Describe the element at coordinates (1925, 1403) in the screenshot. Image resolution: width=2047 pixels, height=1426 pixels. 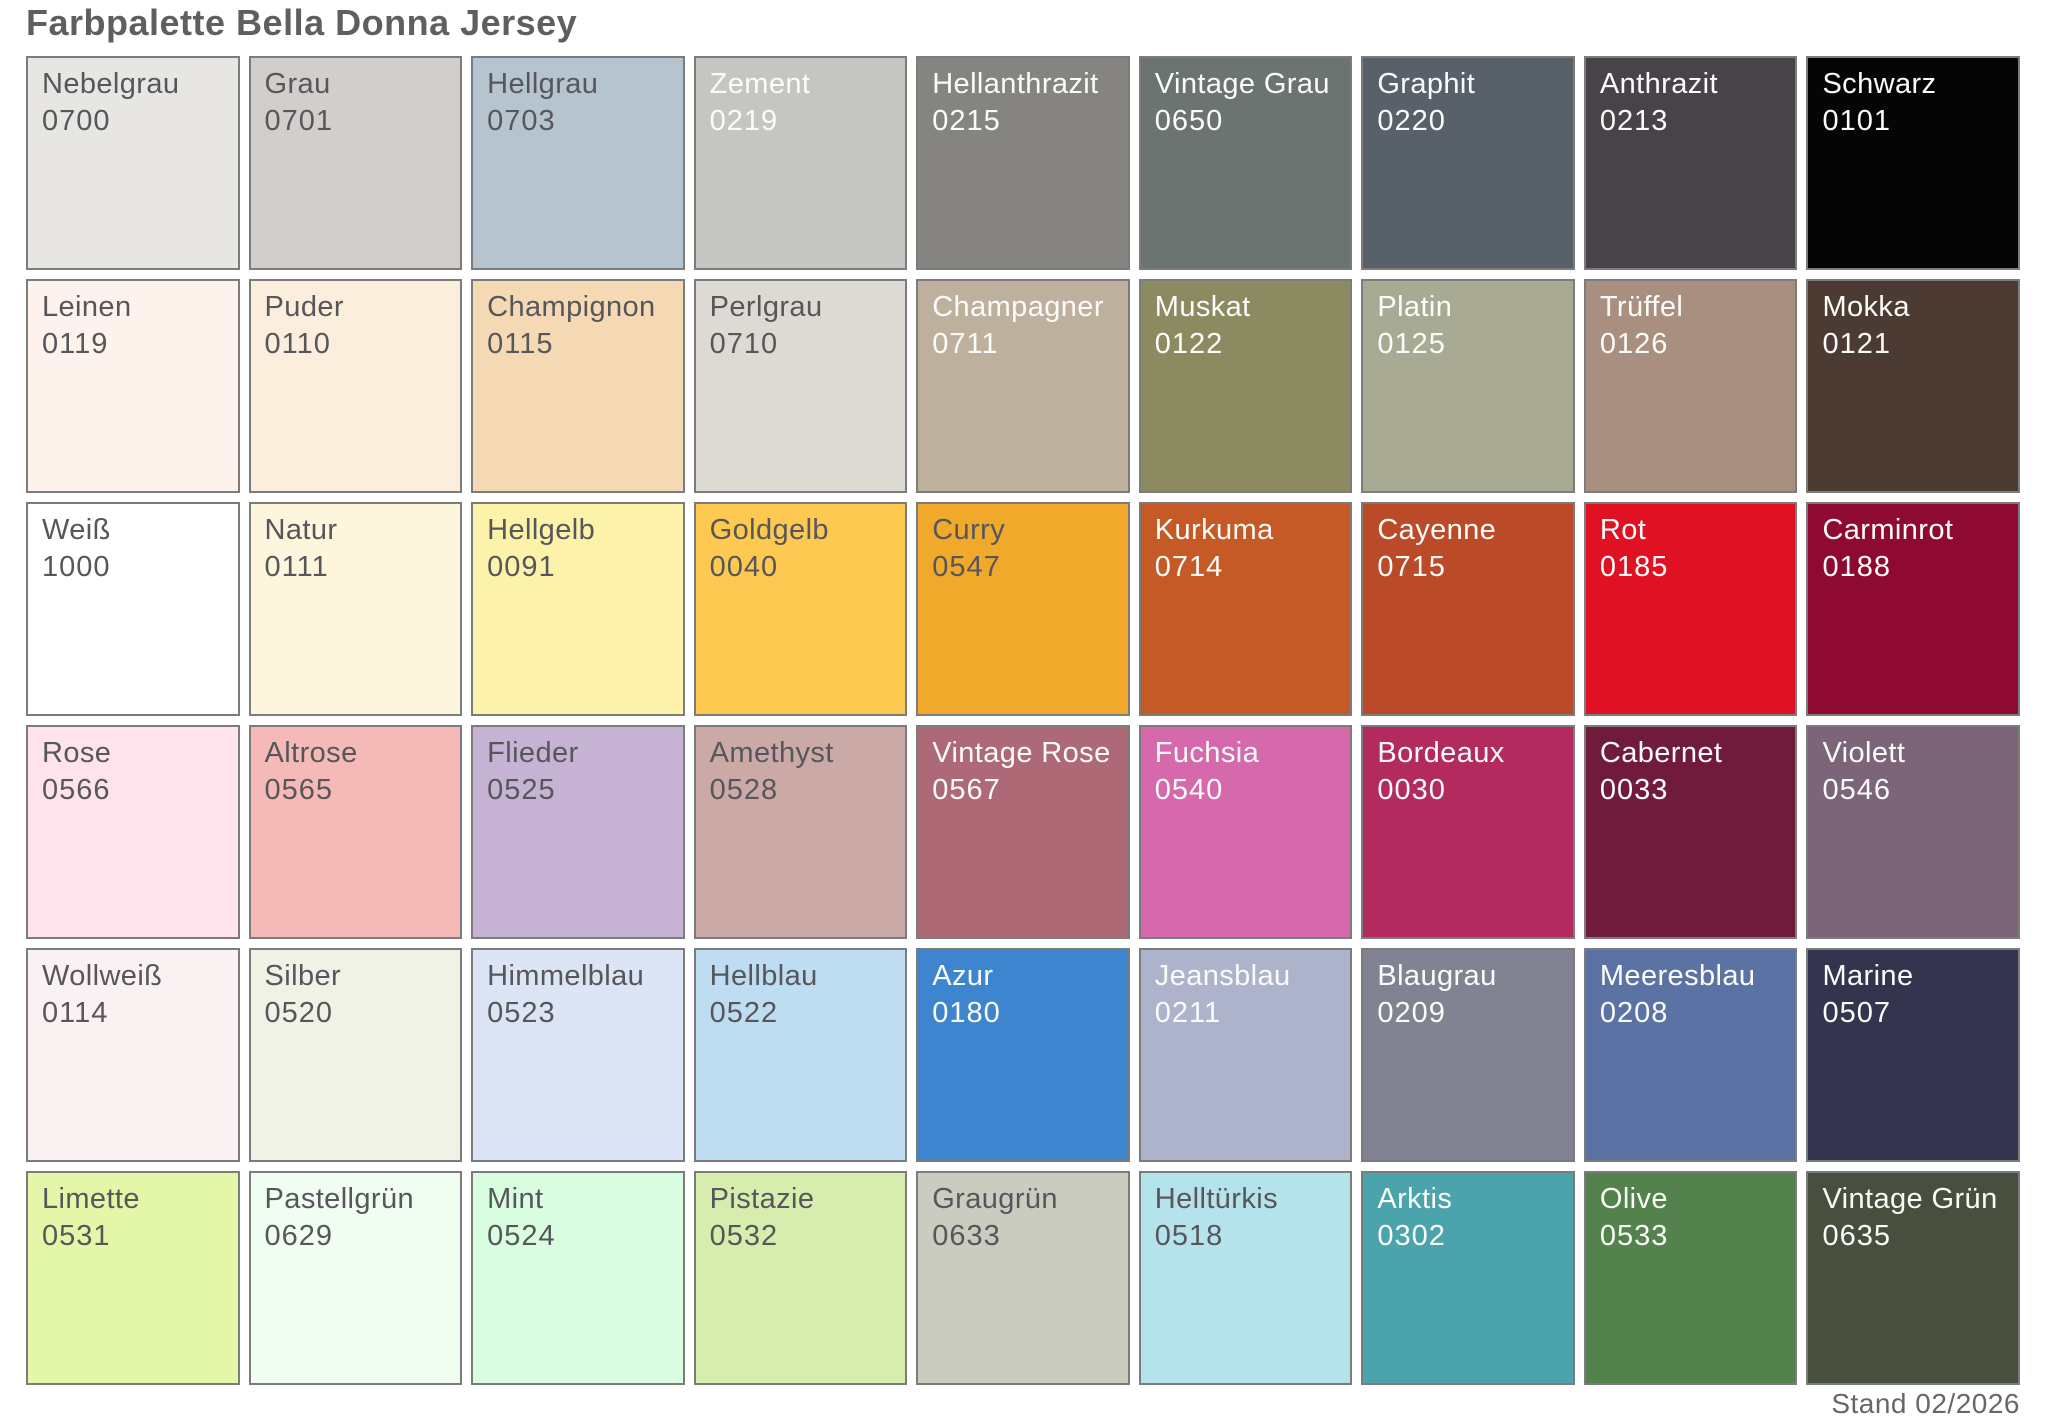
I see `footer-date: Stand 02/2026` at that location.